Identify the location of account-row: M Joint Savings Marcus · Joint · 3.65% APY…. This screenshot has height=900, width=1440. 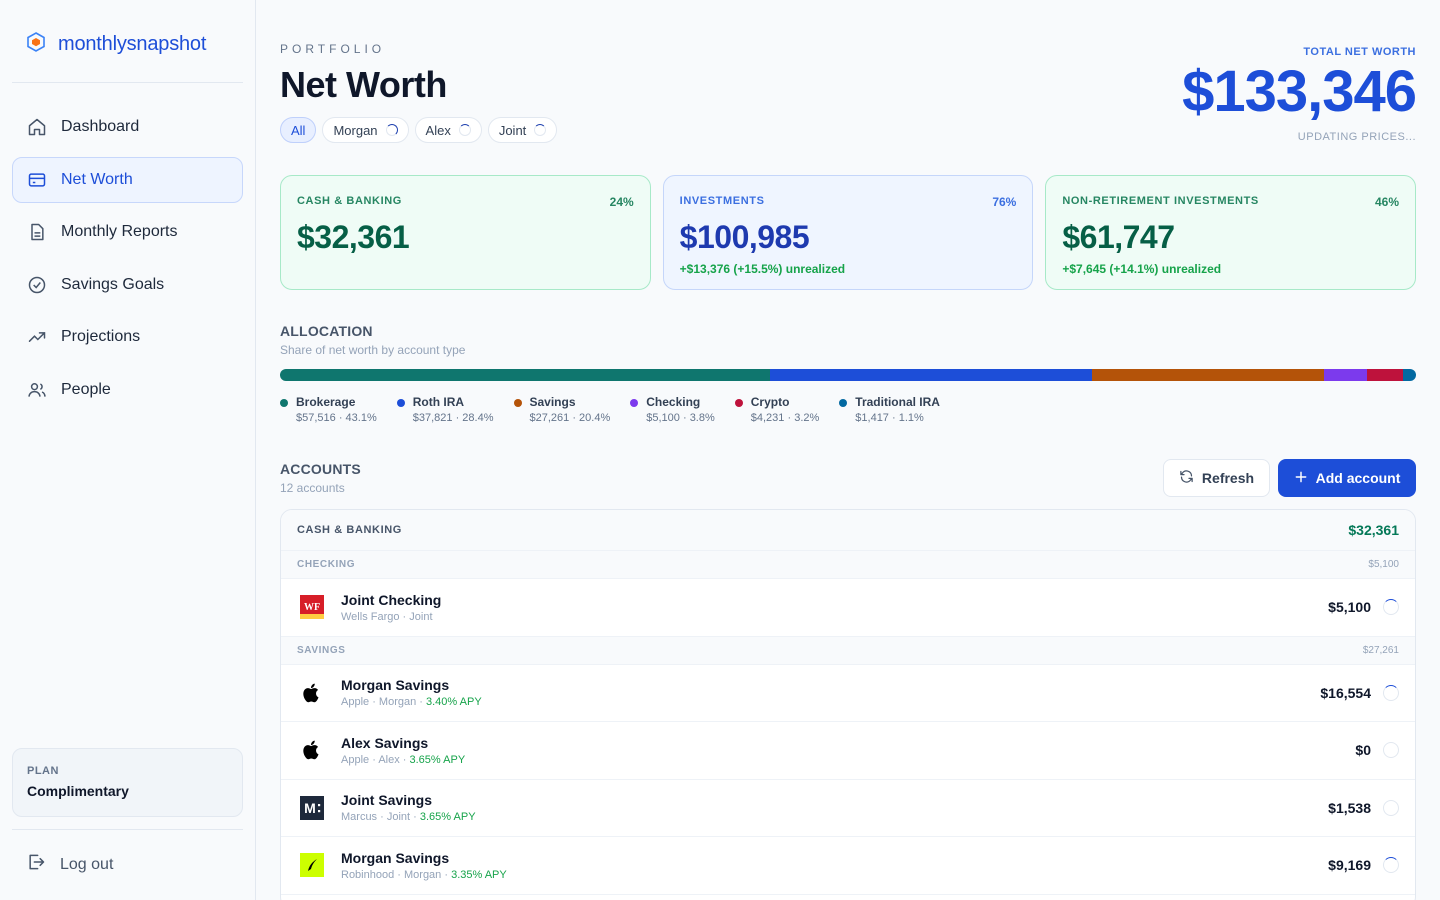
(848, 808).